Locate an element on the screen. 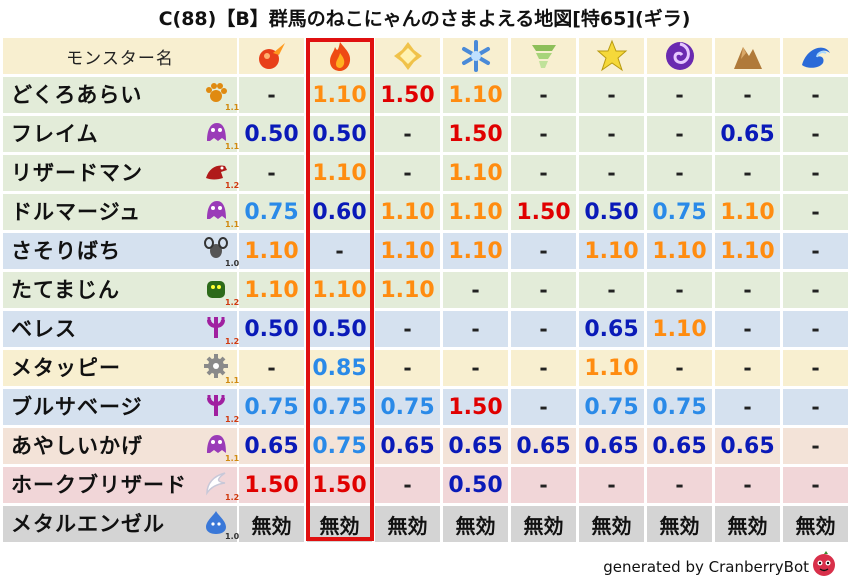 This screenshot has height=583, width=849. lightning-icon is located at coordinates (611, 55).